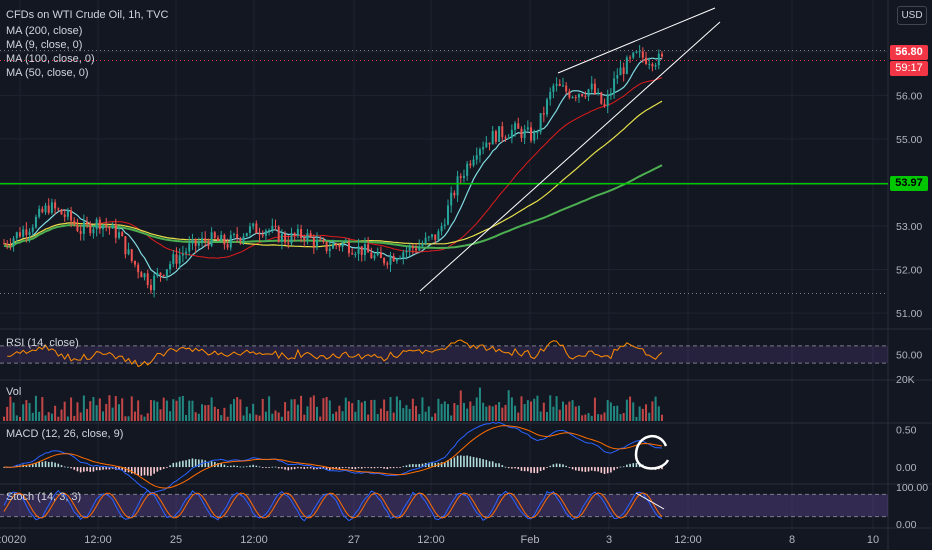 This screenshot has width=932, height=550. What do you see at coordinates (792, 540) in the screenshot?
I see `time-tick: 8` at bounding box center [792, 540].